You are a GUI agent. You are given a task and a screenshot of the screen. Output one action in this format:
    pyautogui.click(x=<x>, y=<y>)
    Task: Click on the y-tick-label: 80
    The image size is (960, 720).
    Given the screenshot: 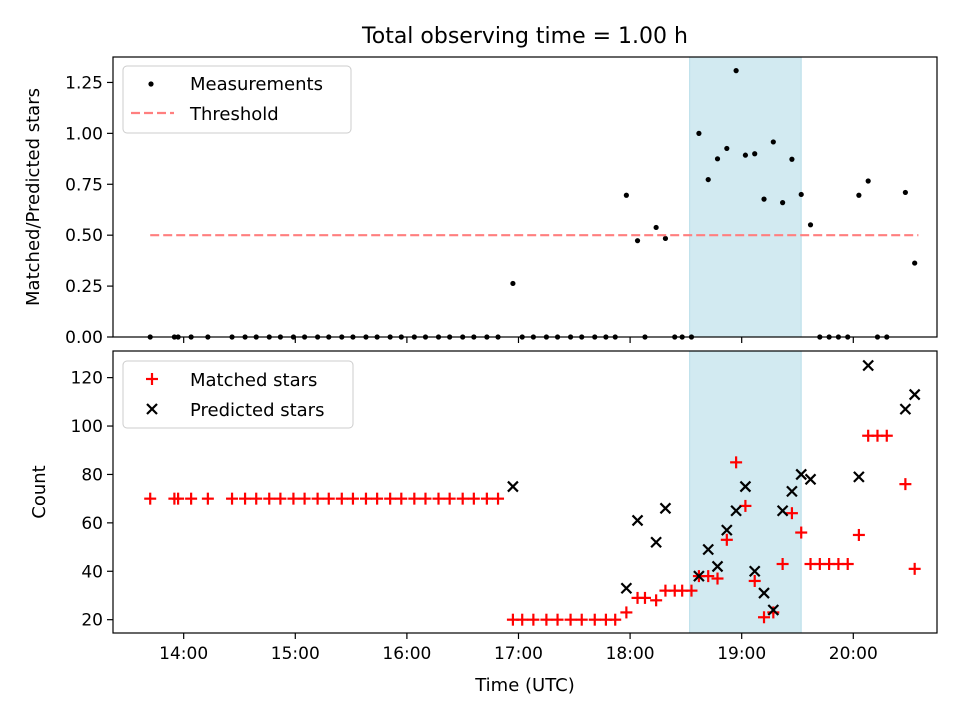 What is the action you would take?
    pyautogui.click(x=92, y=475)
    